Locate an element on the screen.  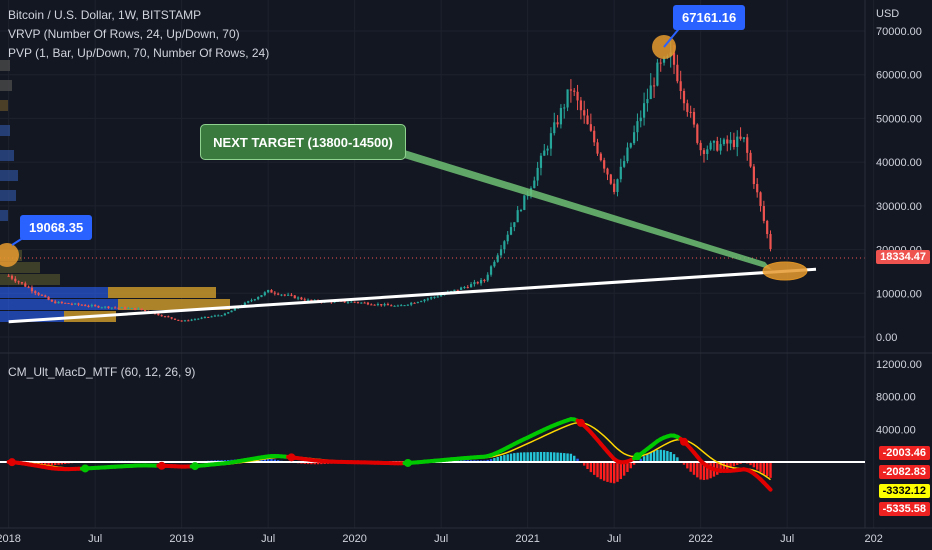
low-price-callout: 19068.35 is located at coordinates (56, 227).